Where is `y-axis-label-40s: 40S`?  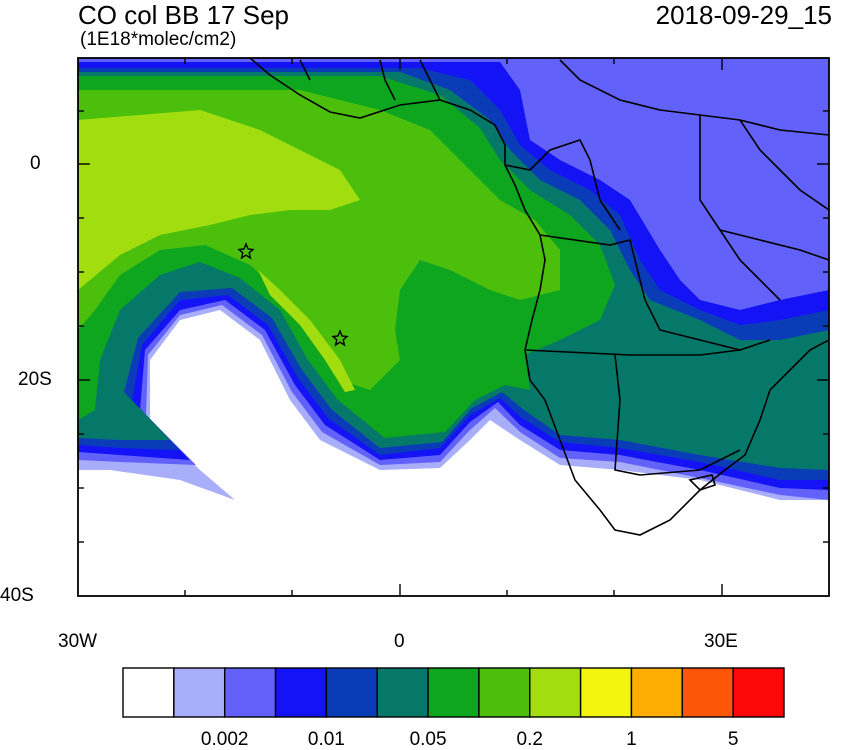 y-axis-label-40s: 40S is located at coordinates (17, 595).